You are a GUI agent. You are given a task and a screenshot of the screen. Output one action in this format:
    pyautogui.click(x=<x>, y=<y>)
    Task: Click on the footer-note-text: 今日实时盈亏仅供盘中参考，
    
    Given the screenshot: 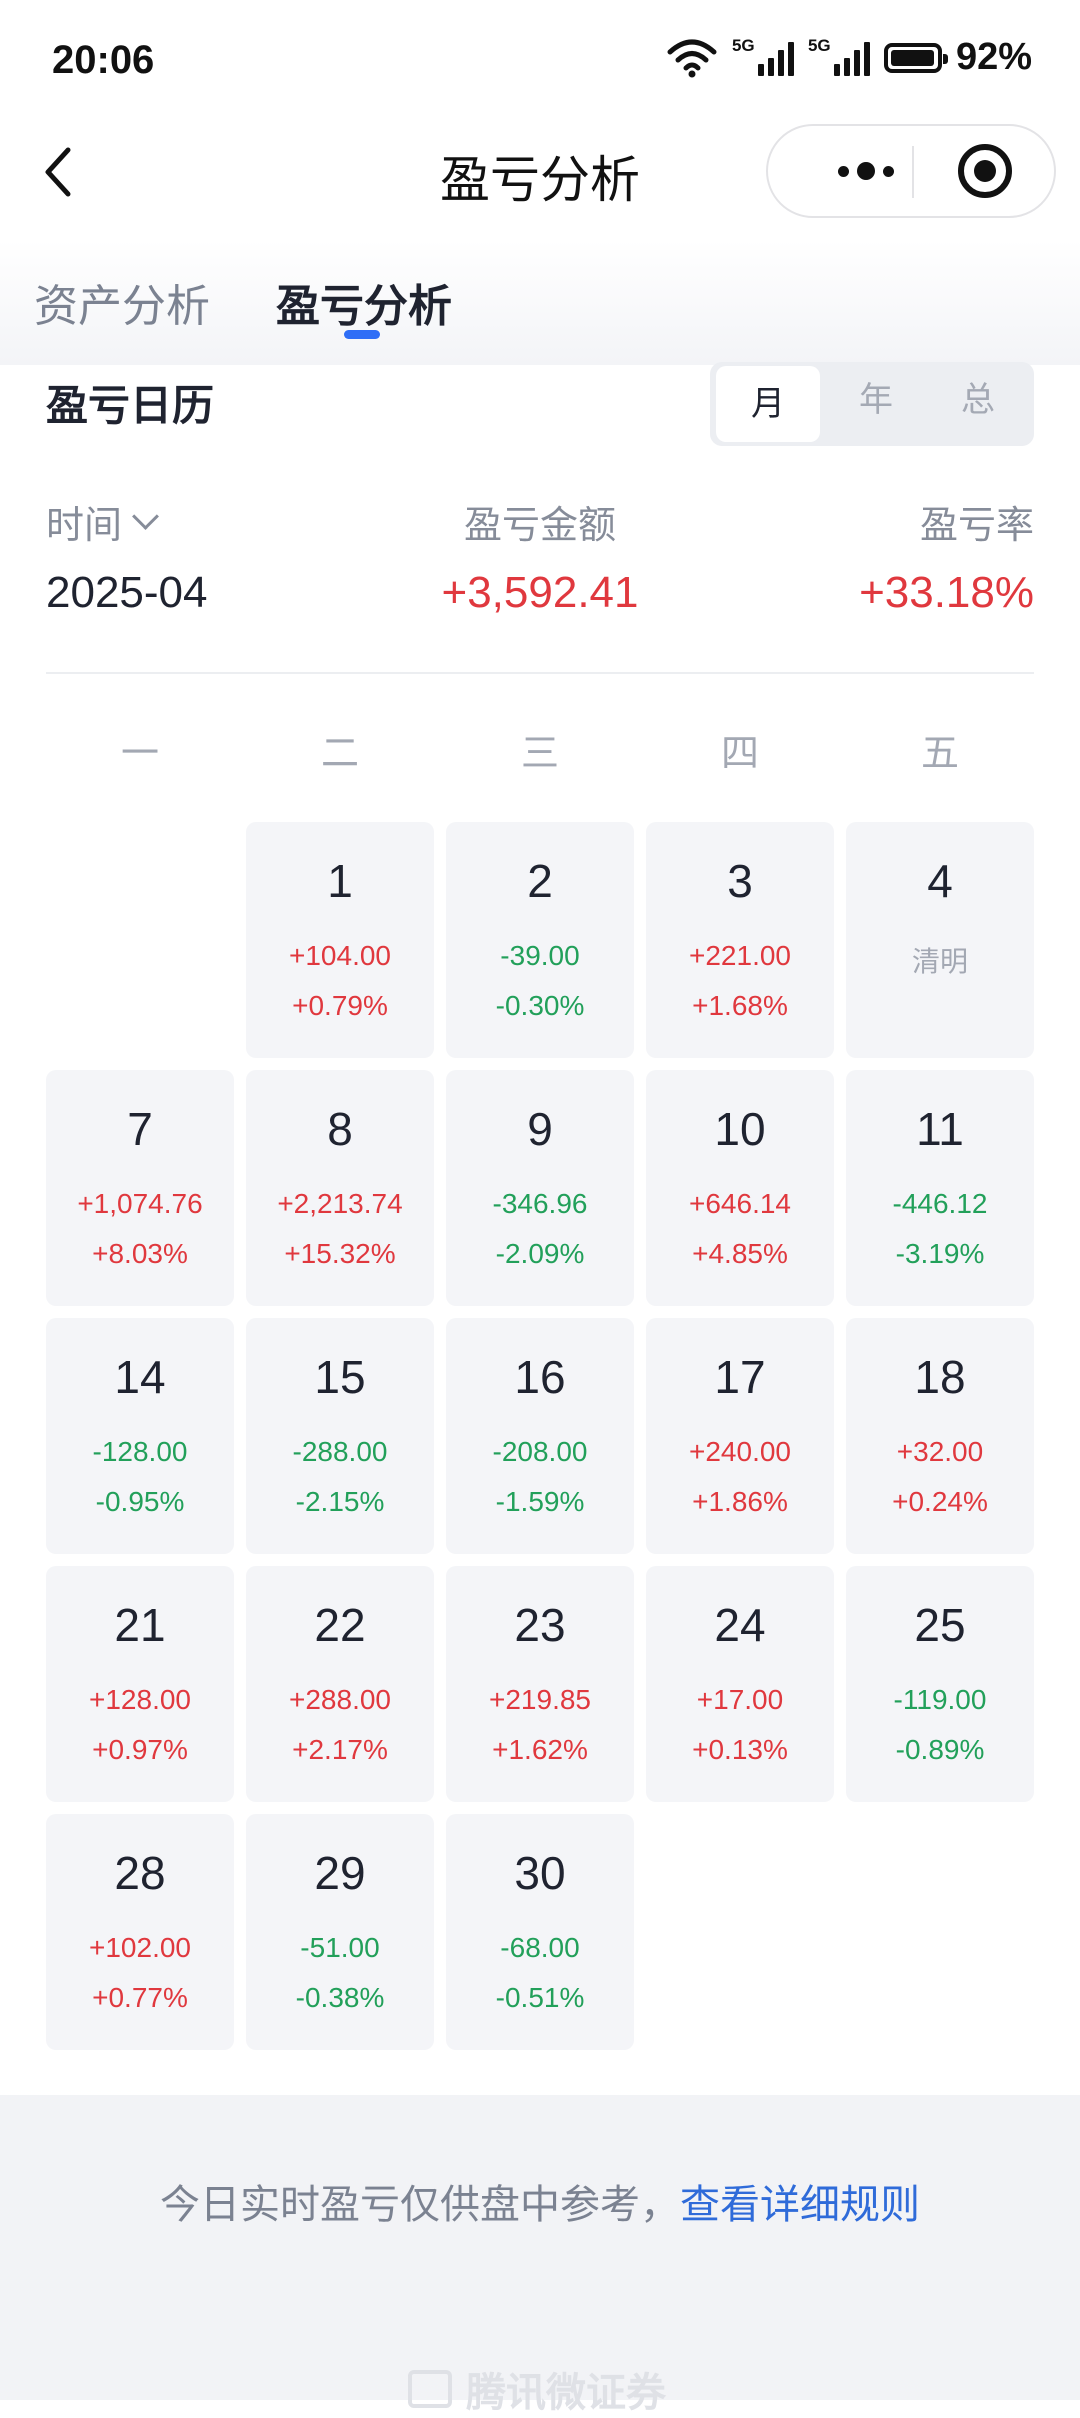 What is the action you would take?
    pyautogui.click(x=420, y=2205)
    